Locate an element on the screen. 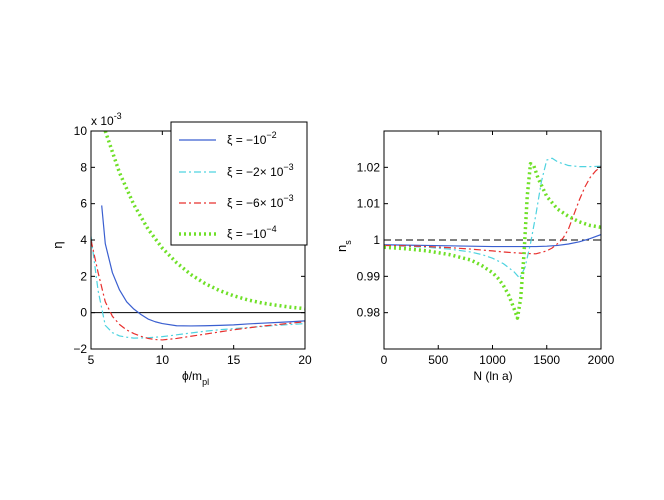  legend-label-1: ξ = −10−2 is located at coordinates (252, 138).